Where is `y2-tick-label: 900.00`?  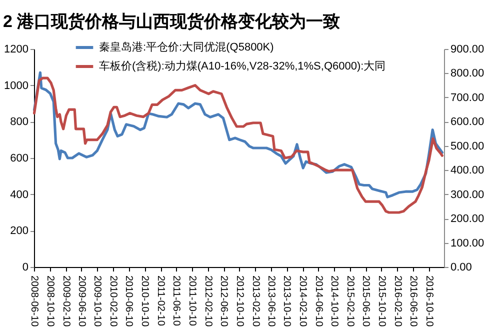 y2-tick-label: 900.00 is located at coordinates (467, 50).